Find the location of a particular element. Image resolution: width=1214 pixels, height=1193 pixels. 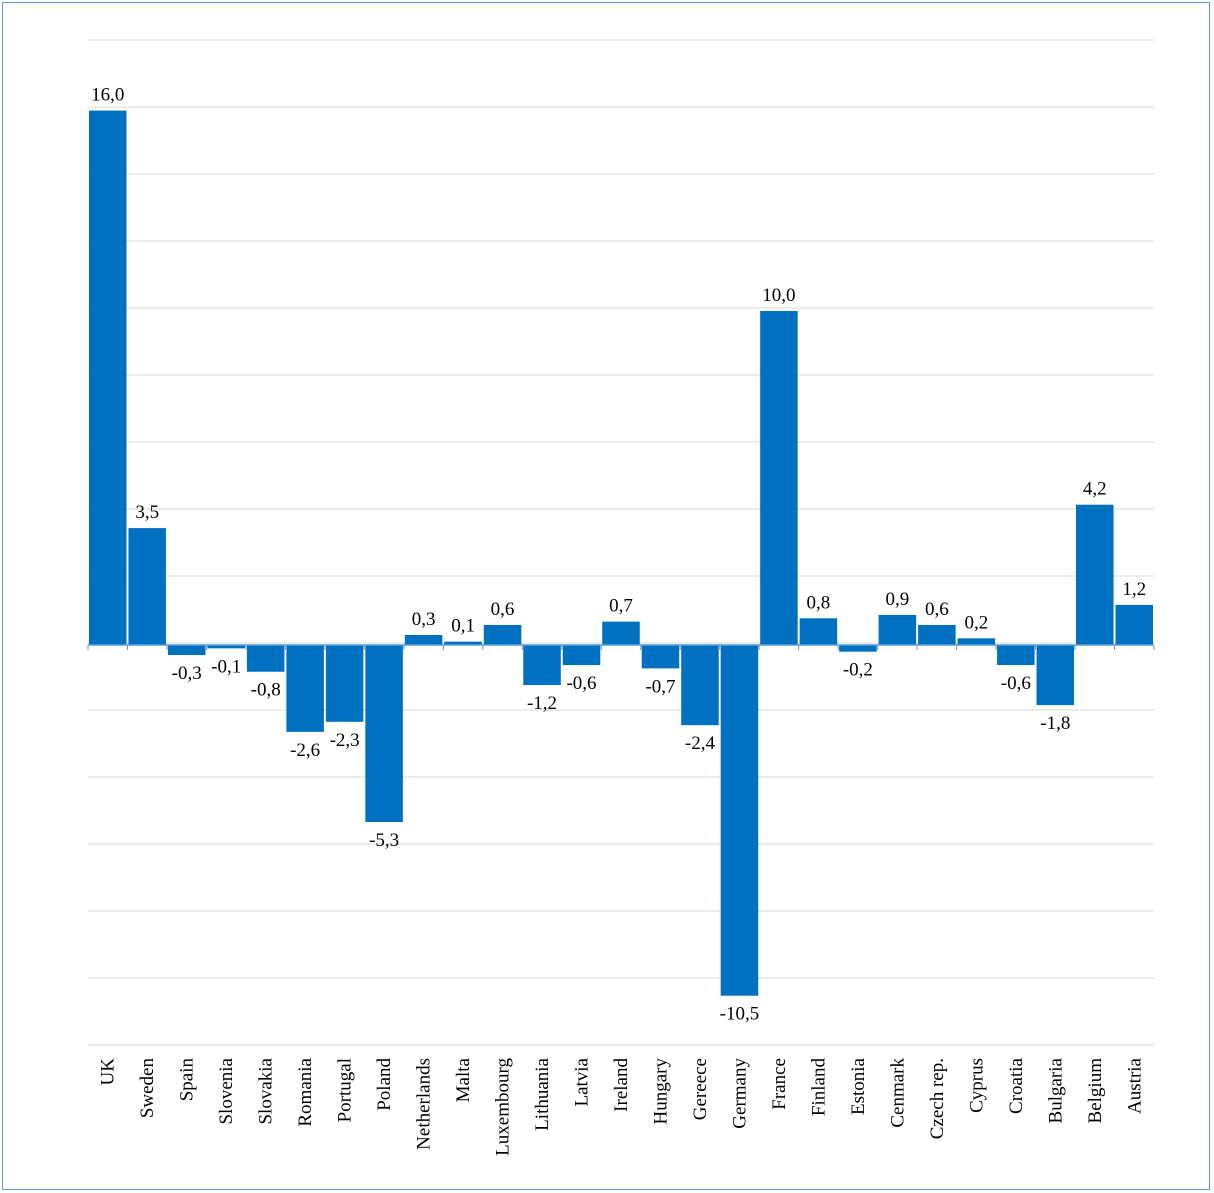

data-label: -2,3 is located at coordinates (345, 740).